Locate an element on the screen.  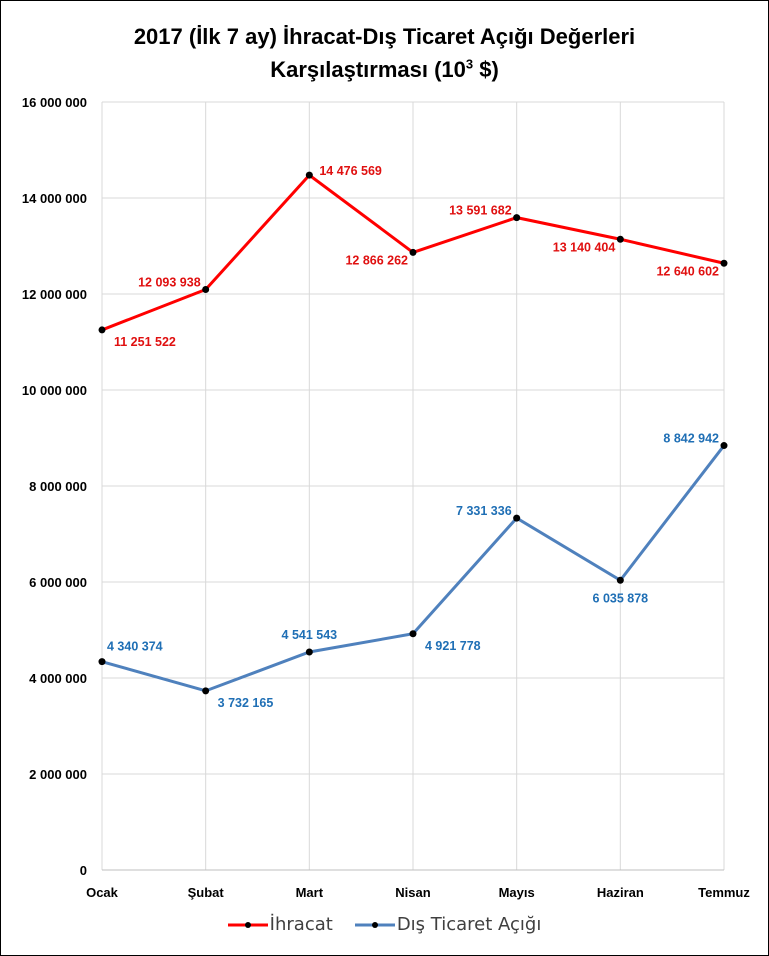
x-tick-label: Nisan is located at coordinates (412, 892).